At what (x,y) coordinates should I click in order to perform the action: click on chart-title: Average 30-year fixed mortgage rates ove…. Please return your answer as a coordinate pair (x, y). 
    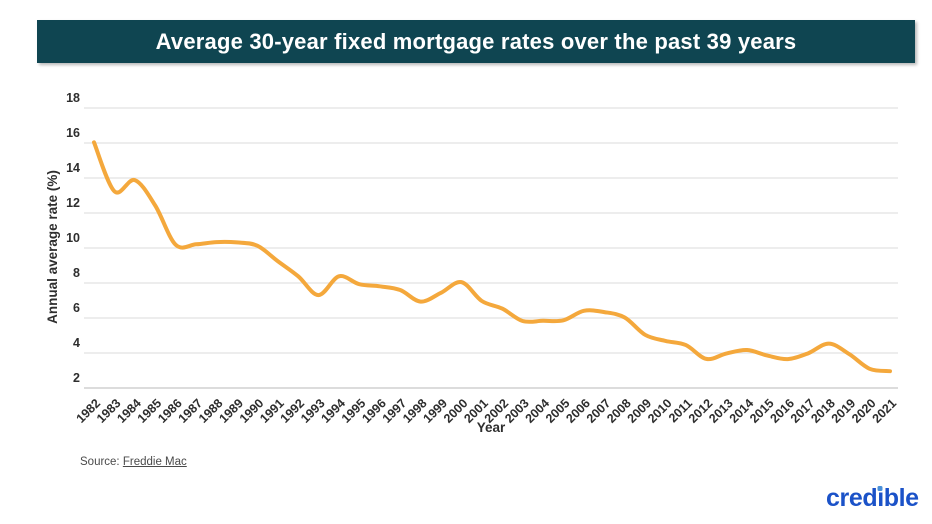
    Looking at the image, I should click on (476, 41).